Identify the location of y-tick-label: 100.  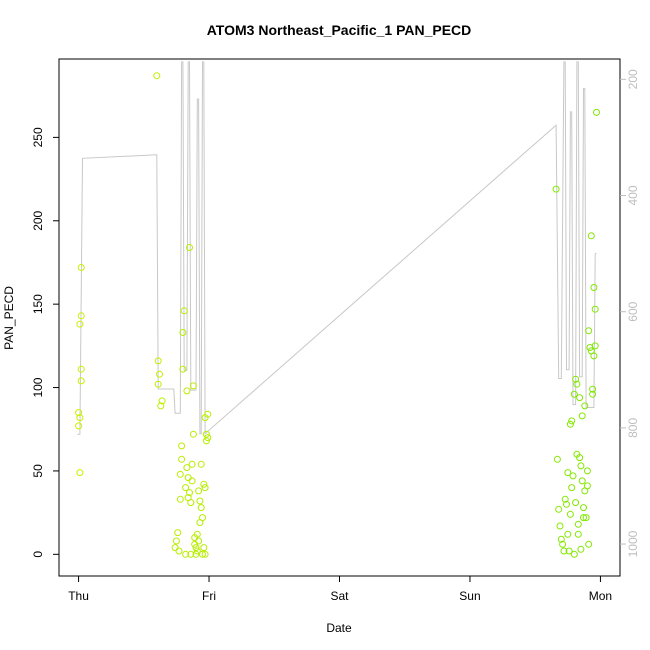
(38, 387).